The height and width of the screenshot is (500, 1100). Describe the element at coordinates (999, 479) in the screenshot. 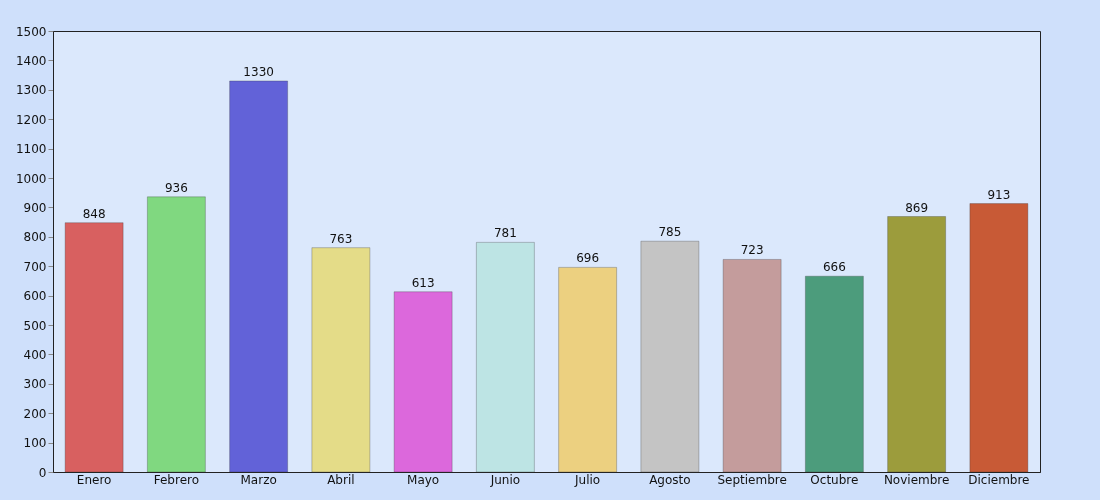

I see `x-tick-label: Diciembre` at that location.